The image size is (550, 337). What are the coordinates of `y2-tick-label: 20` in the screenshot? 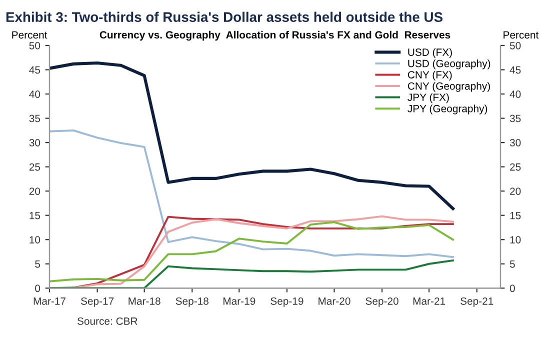 It's located at (515, 191).